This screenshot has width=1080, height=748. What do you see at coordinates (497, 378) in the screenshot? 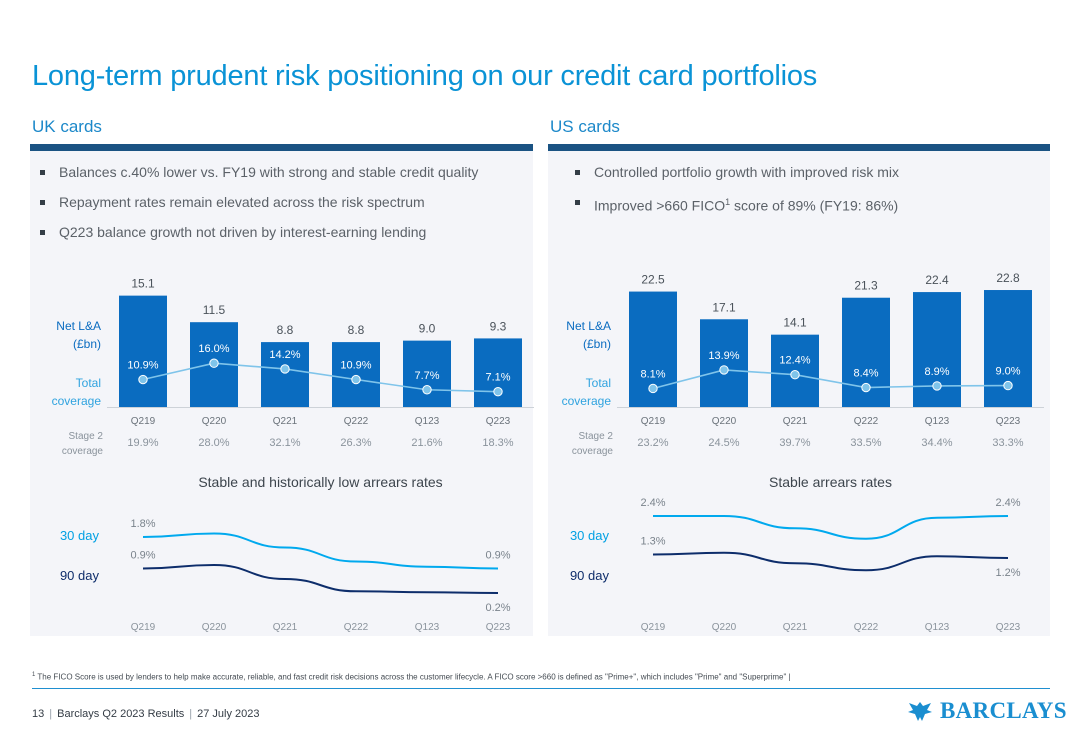
I see `coverage-value-label: 7.1%` at bounding box center [497, 378].